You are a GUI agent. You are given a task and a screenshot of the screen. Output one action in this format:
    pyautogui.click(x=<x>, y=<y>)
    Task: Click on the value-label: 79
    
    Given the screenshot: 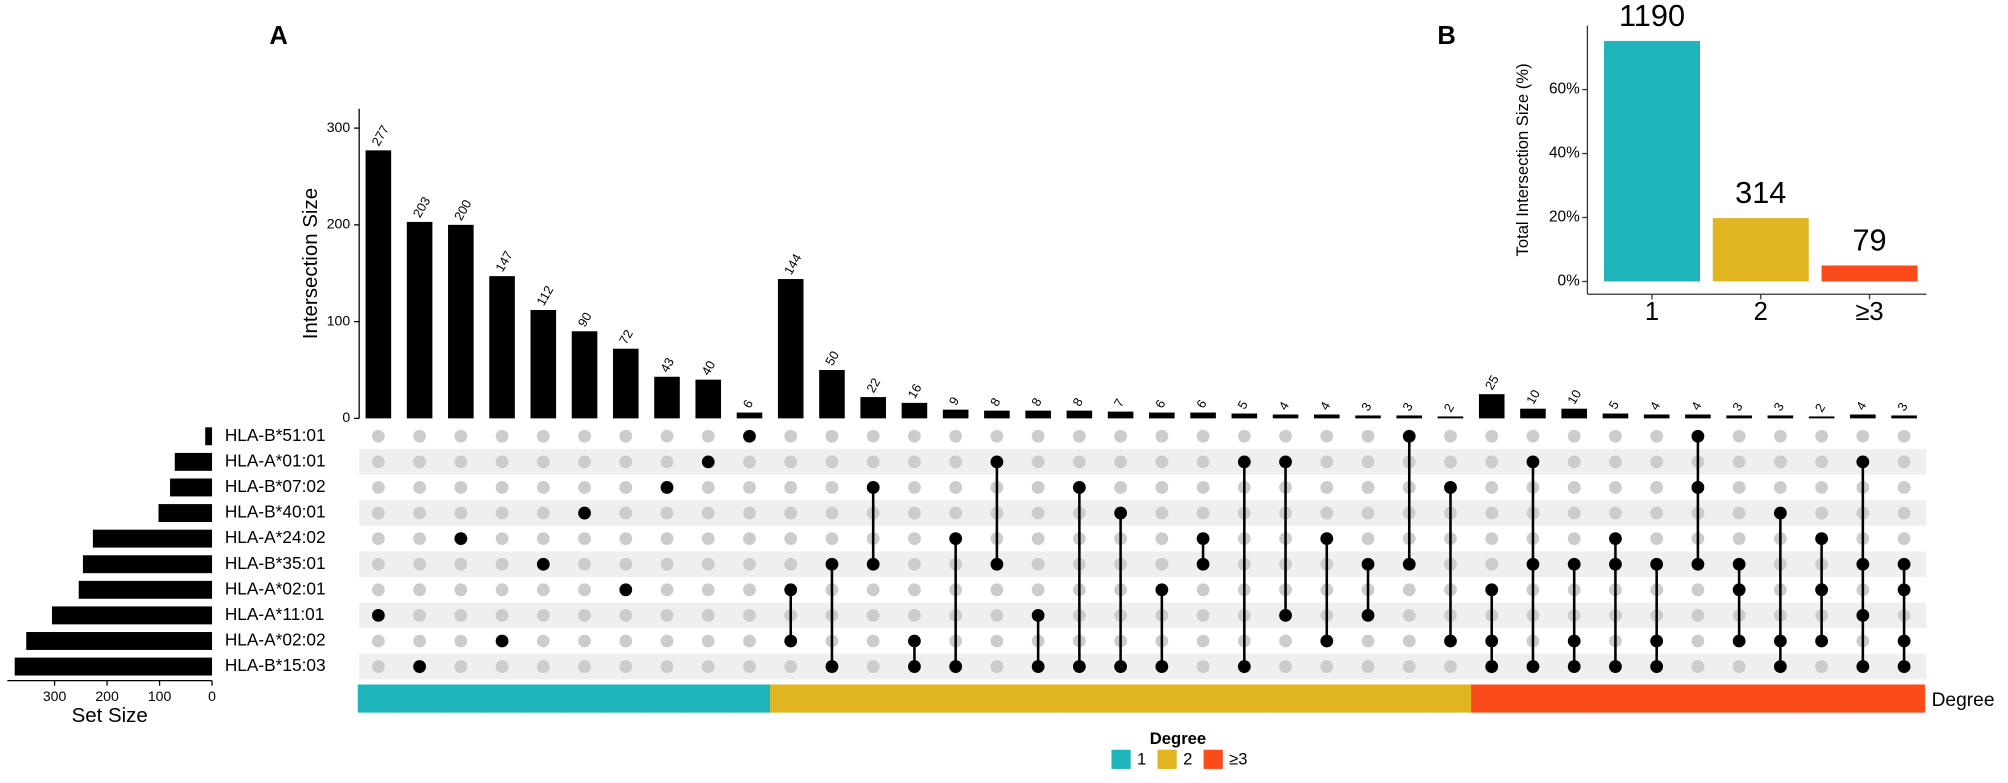 What is the action you would take?
    pyautogui.click(x=1869, y=240)
    